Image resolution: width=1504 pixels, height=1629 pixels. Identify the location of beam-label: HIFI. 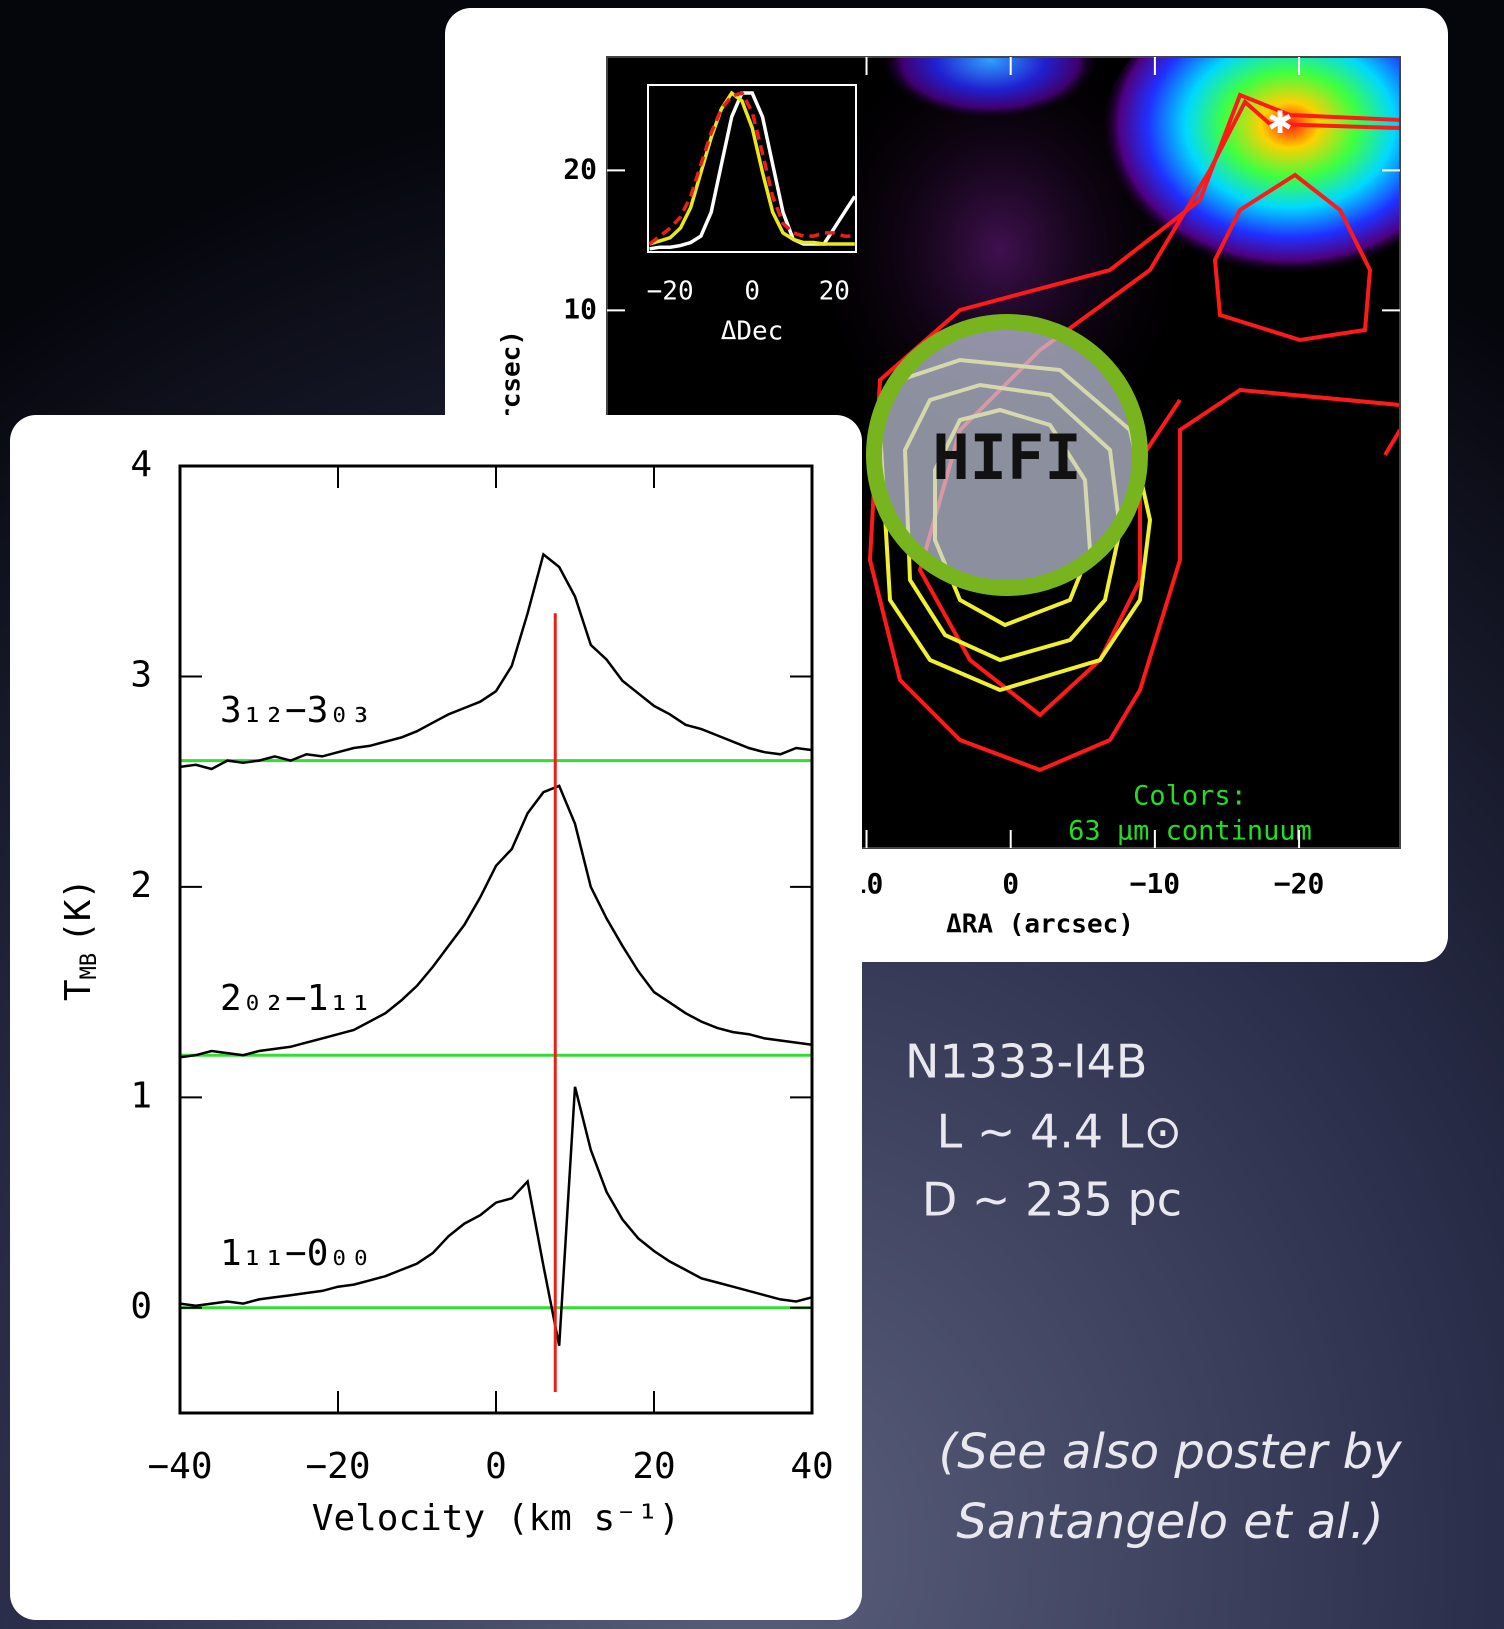
(1006, 457).